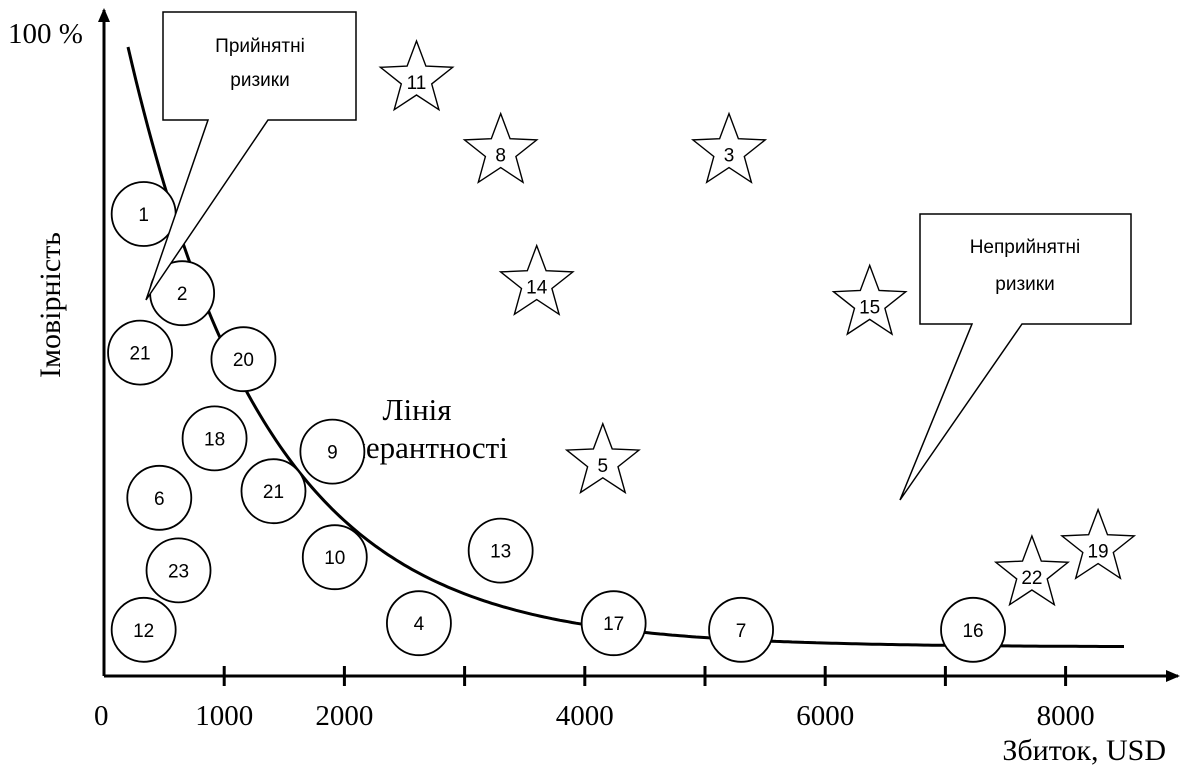  I want to click on x-tick-label: 6000, so click(825, 716).